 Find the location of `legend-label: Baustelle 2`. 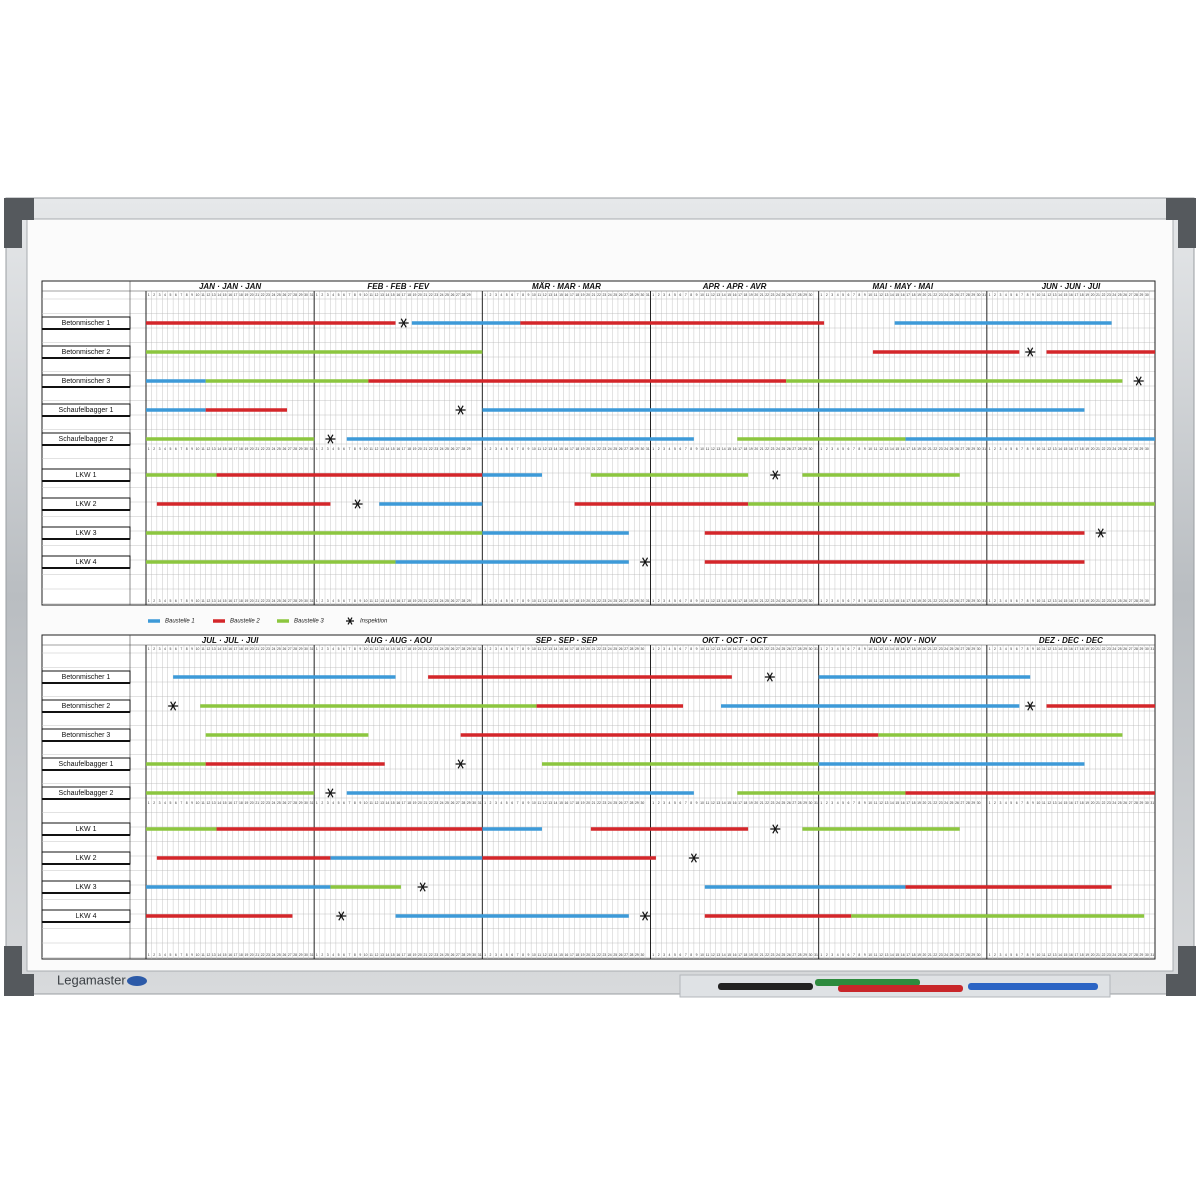

legend-label: Baustelle 2 is located at coordinates (245, 622).